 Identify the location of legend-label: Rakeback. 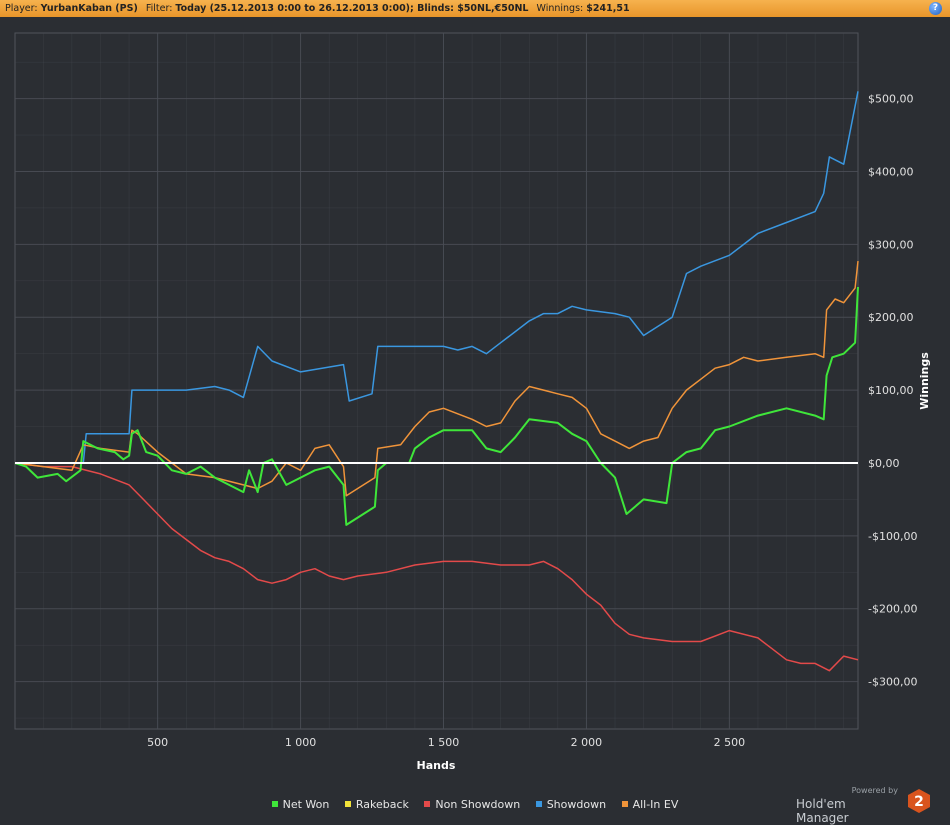
(382, 804).